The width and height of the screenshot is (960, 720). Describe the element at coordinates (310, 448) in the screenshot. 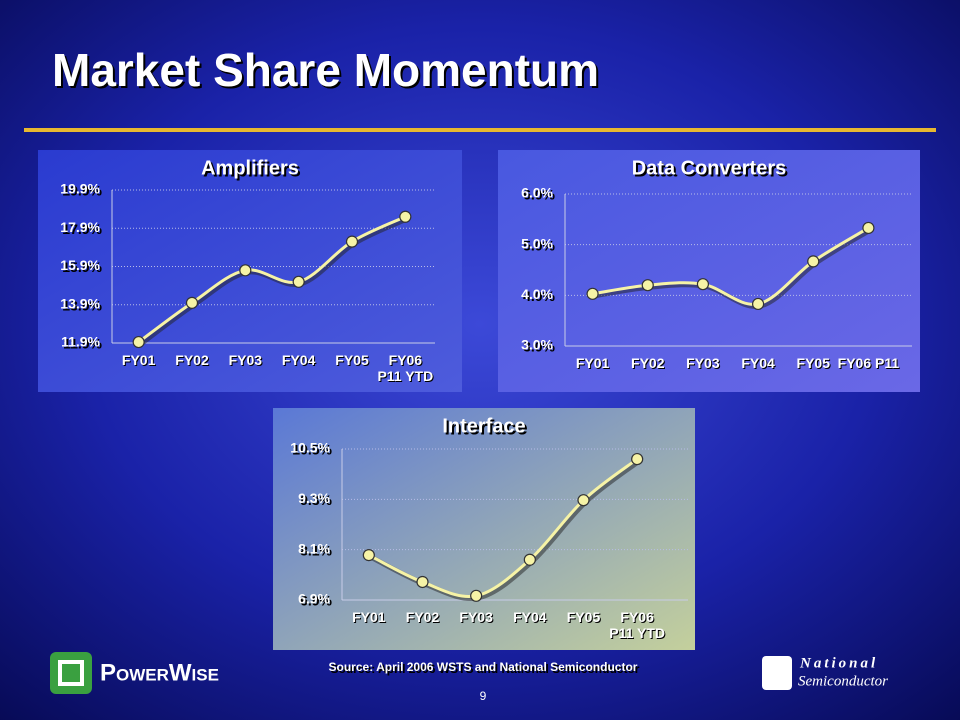

I see `y-tick-label: 10.5%` at that location.